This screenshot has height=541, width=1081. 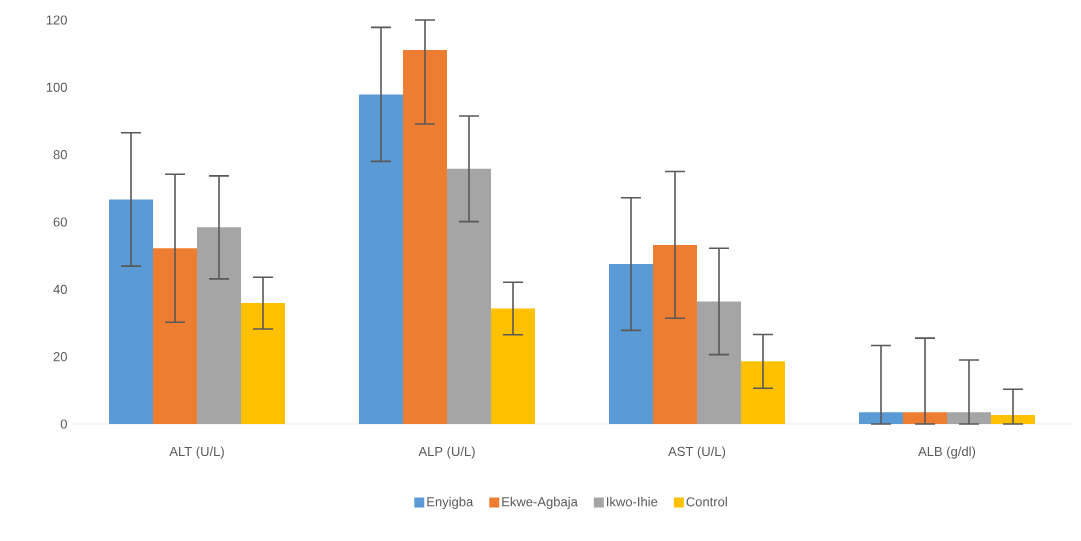 I want to click on y-tick-label: 60, so click(x=60, y=222).